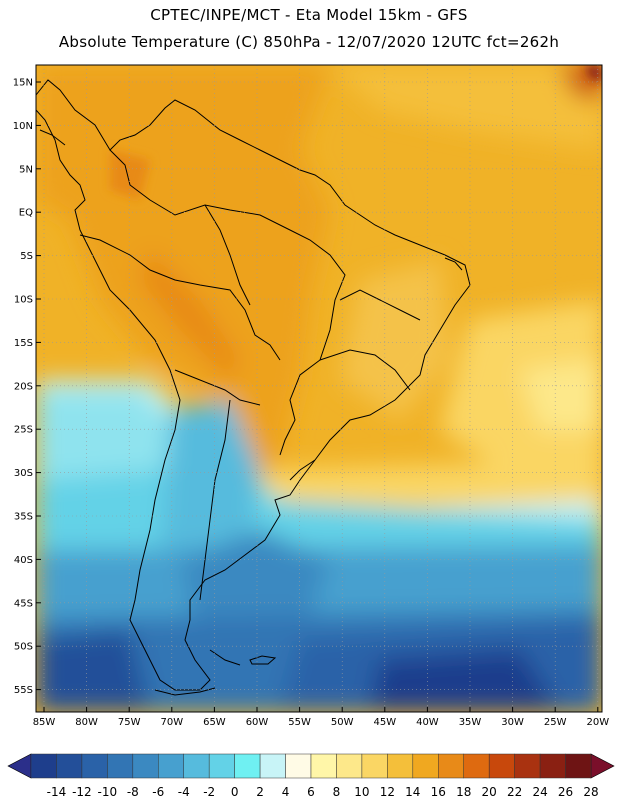 The height and width of the screenshot is (800, 618). I want to click on lat-label: 55S, so click(23, 690).